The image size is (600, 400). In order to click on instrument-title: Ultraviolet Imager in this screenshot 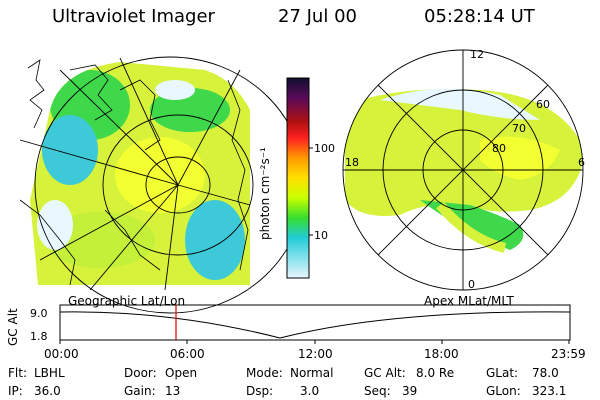, I will do `click(133, 16)`.